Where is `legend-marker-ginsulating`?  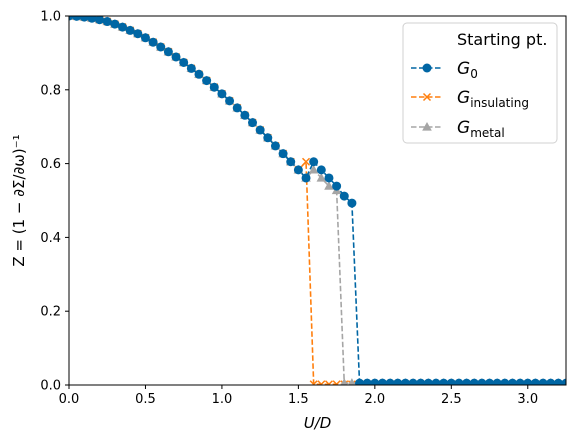
legend-marker-ginsulating is located at coordinates (427, 97).